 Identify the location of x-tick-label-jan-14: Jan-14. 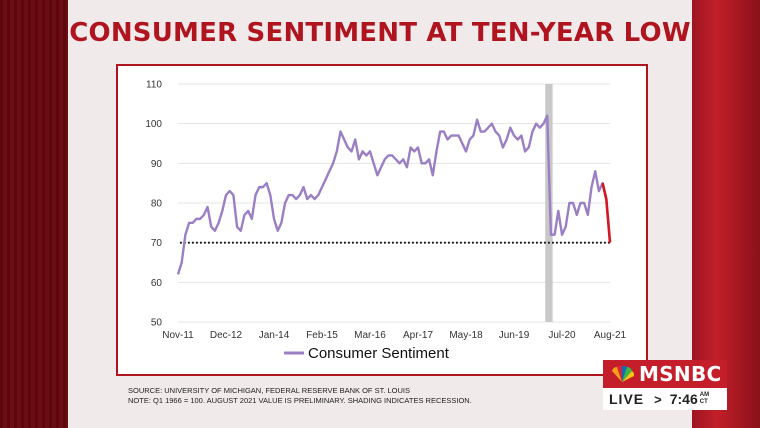
(274, 335).